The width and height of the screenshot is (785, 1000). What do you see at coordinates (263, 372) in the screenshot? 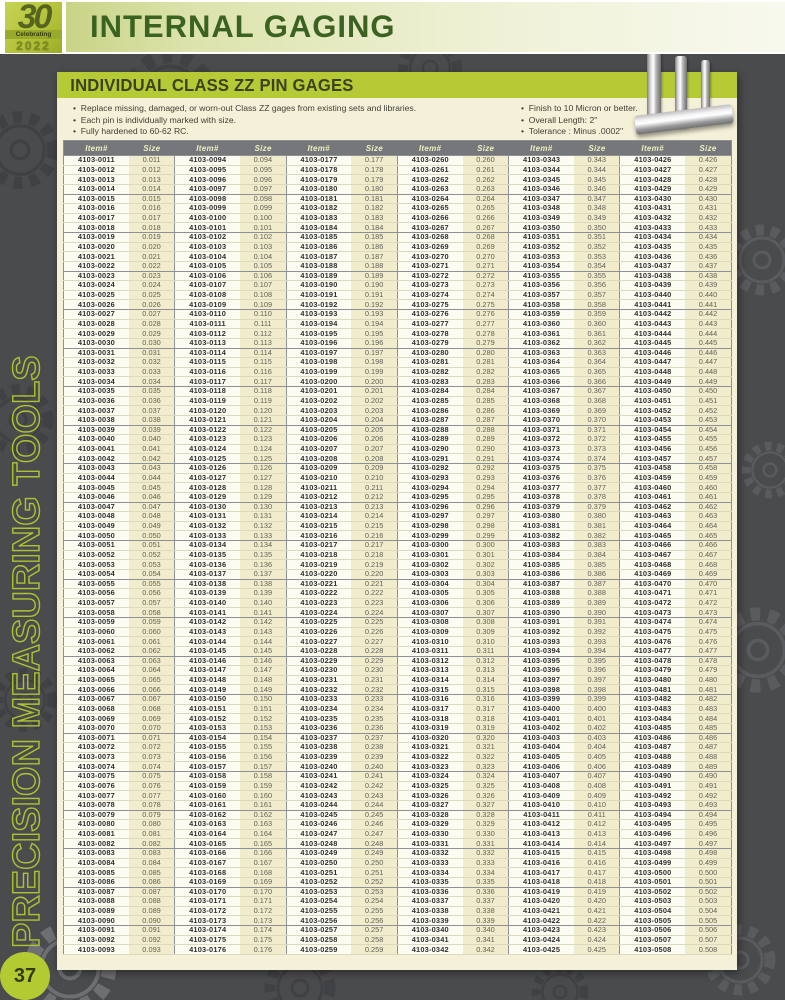
I see `size-cell: 0.116` at bounding box center [263, 372].